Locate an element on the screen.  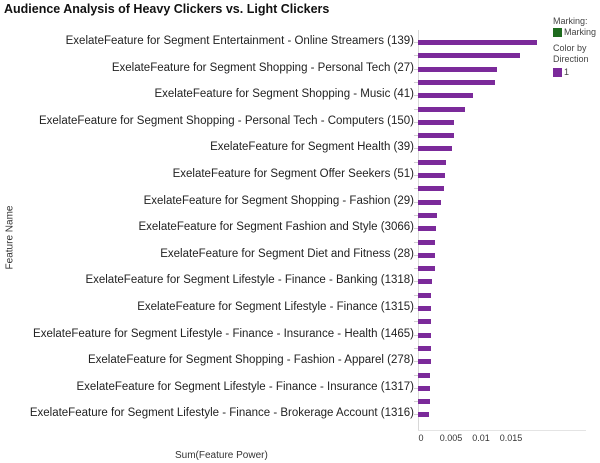
legend-color-label: 1 is located at coordinates (567, 72).